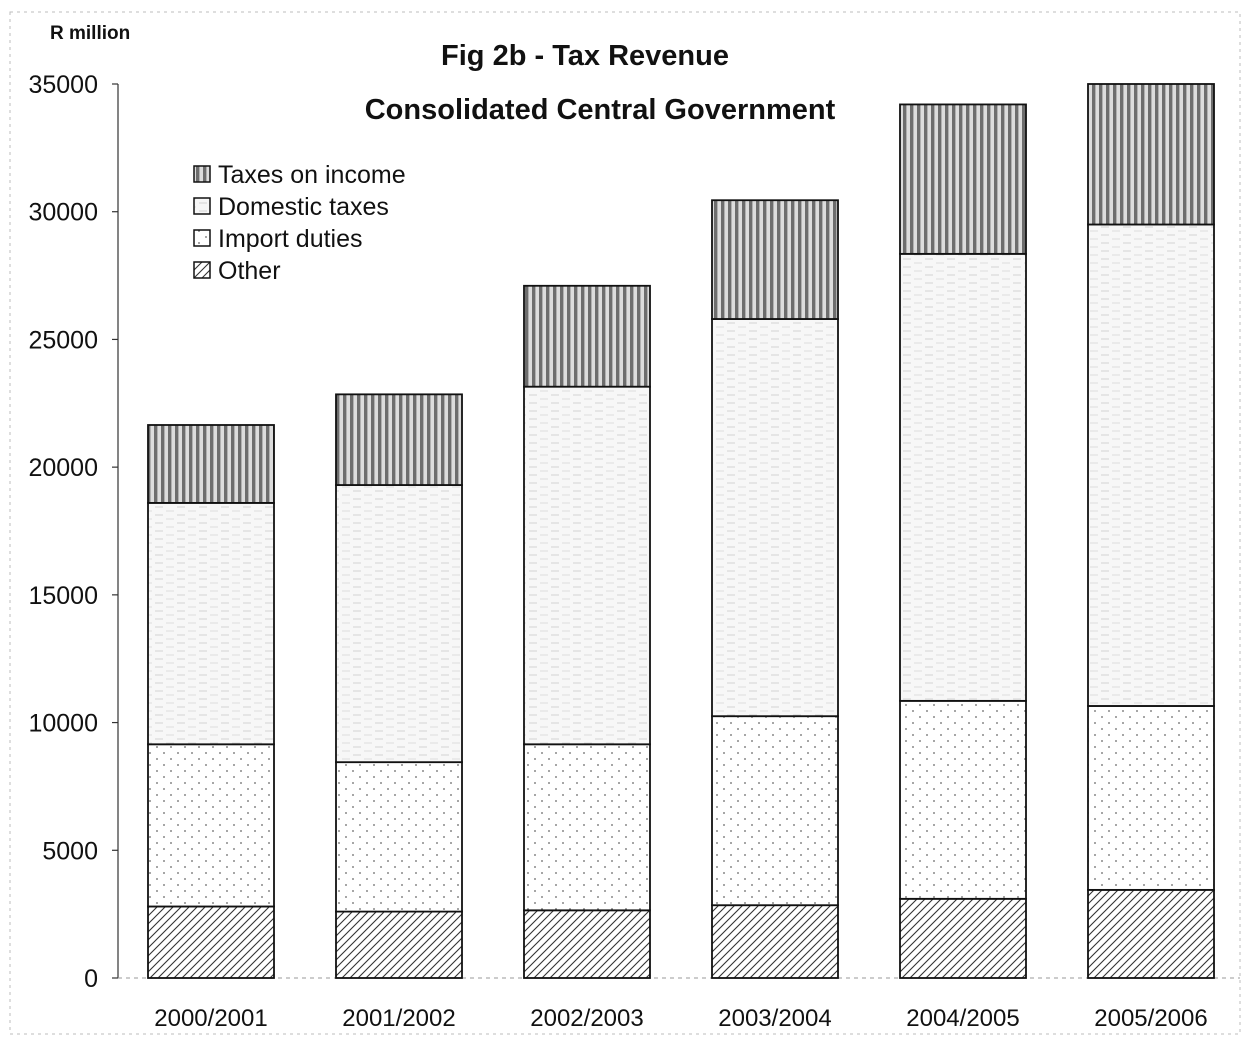 This screenshot has height=1047, width=1252. Describe the element at coordinates (312, 175) in the screenshot. I see `legend-label-taxes-on-income: Taxes on income` at that location.